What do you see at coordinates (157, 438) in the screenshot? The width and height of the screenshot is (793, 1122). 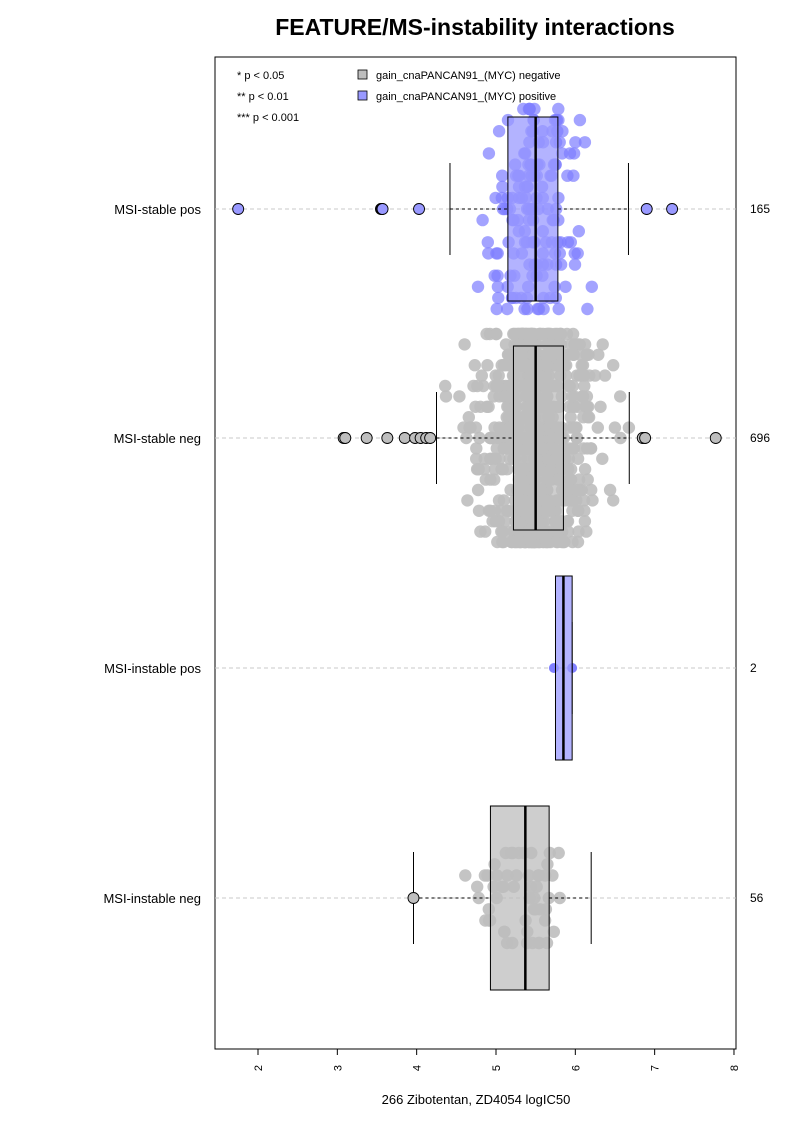 I see `category-label-1: MSI-stable neg` at bounding box center [157, 438].